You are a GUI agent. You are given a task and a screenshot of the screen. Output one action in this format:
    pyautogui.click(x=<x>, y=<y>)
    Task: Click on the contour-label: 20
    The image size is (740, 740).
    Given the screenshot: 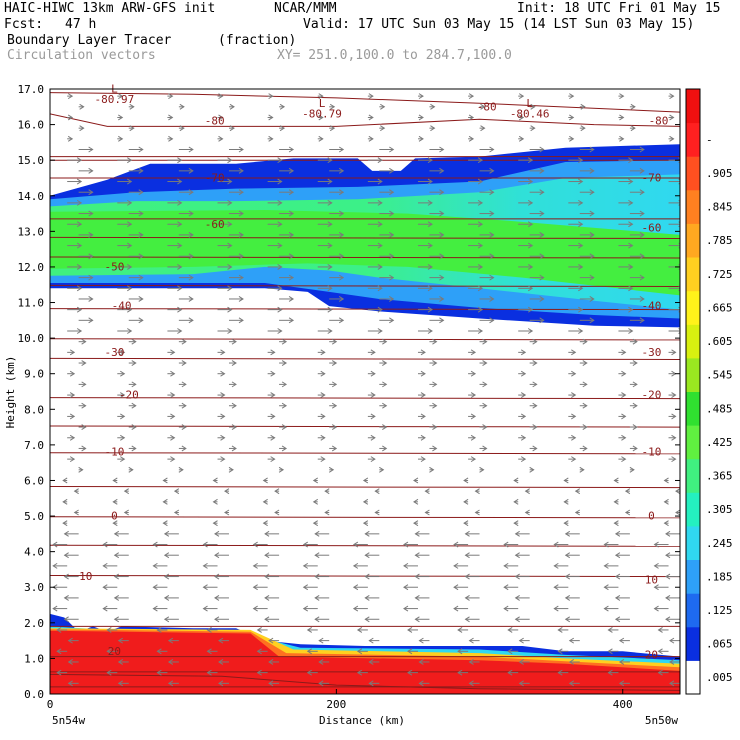 What is the action you would take?
    pyautogui.click(x=114, y=651)
    